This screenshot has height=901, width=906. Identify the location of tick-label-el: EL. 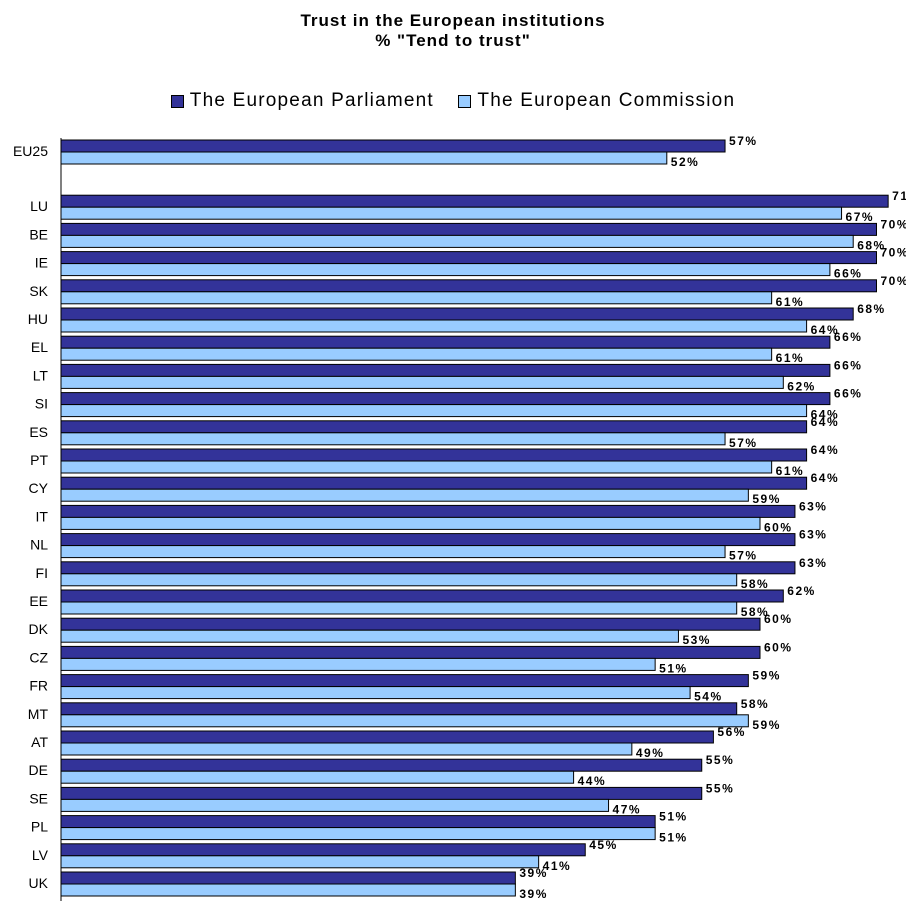
(39, 347).